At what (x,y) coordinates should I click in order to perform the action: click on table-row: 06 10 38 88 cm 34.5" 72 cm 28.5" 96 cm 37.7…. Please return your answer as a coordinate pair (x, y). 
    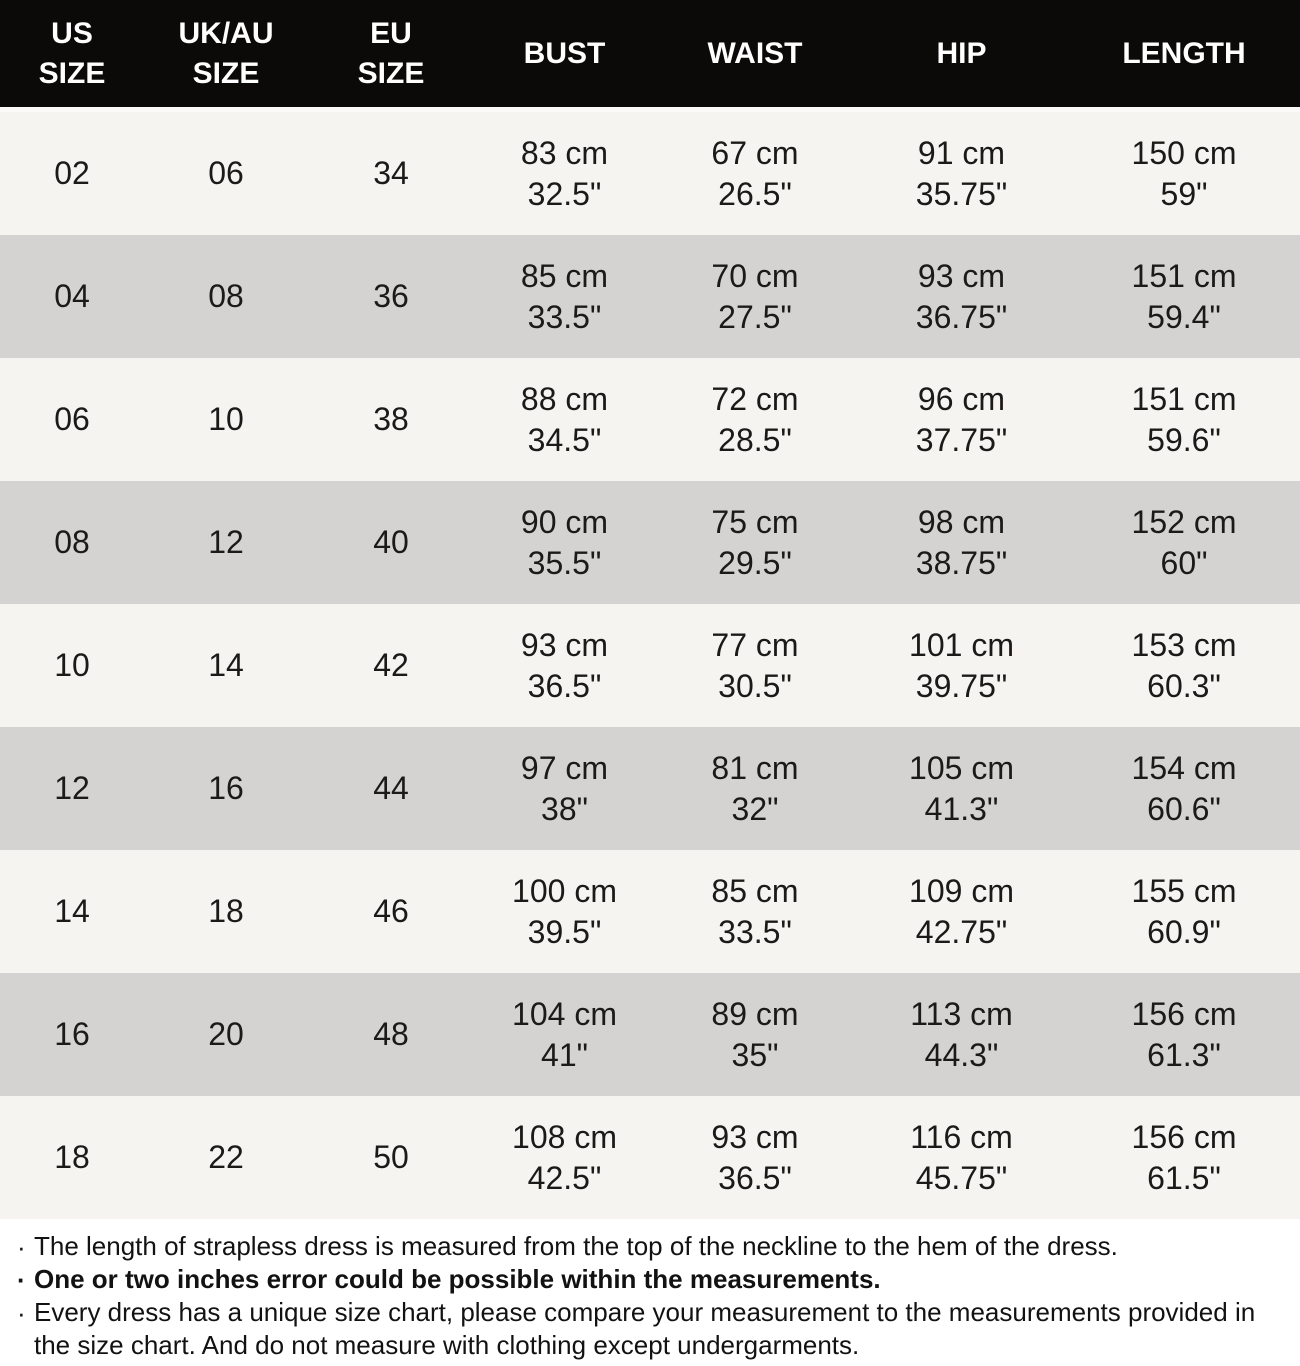
    Looking at the image, I should click on (650, 419).